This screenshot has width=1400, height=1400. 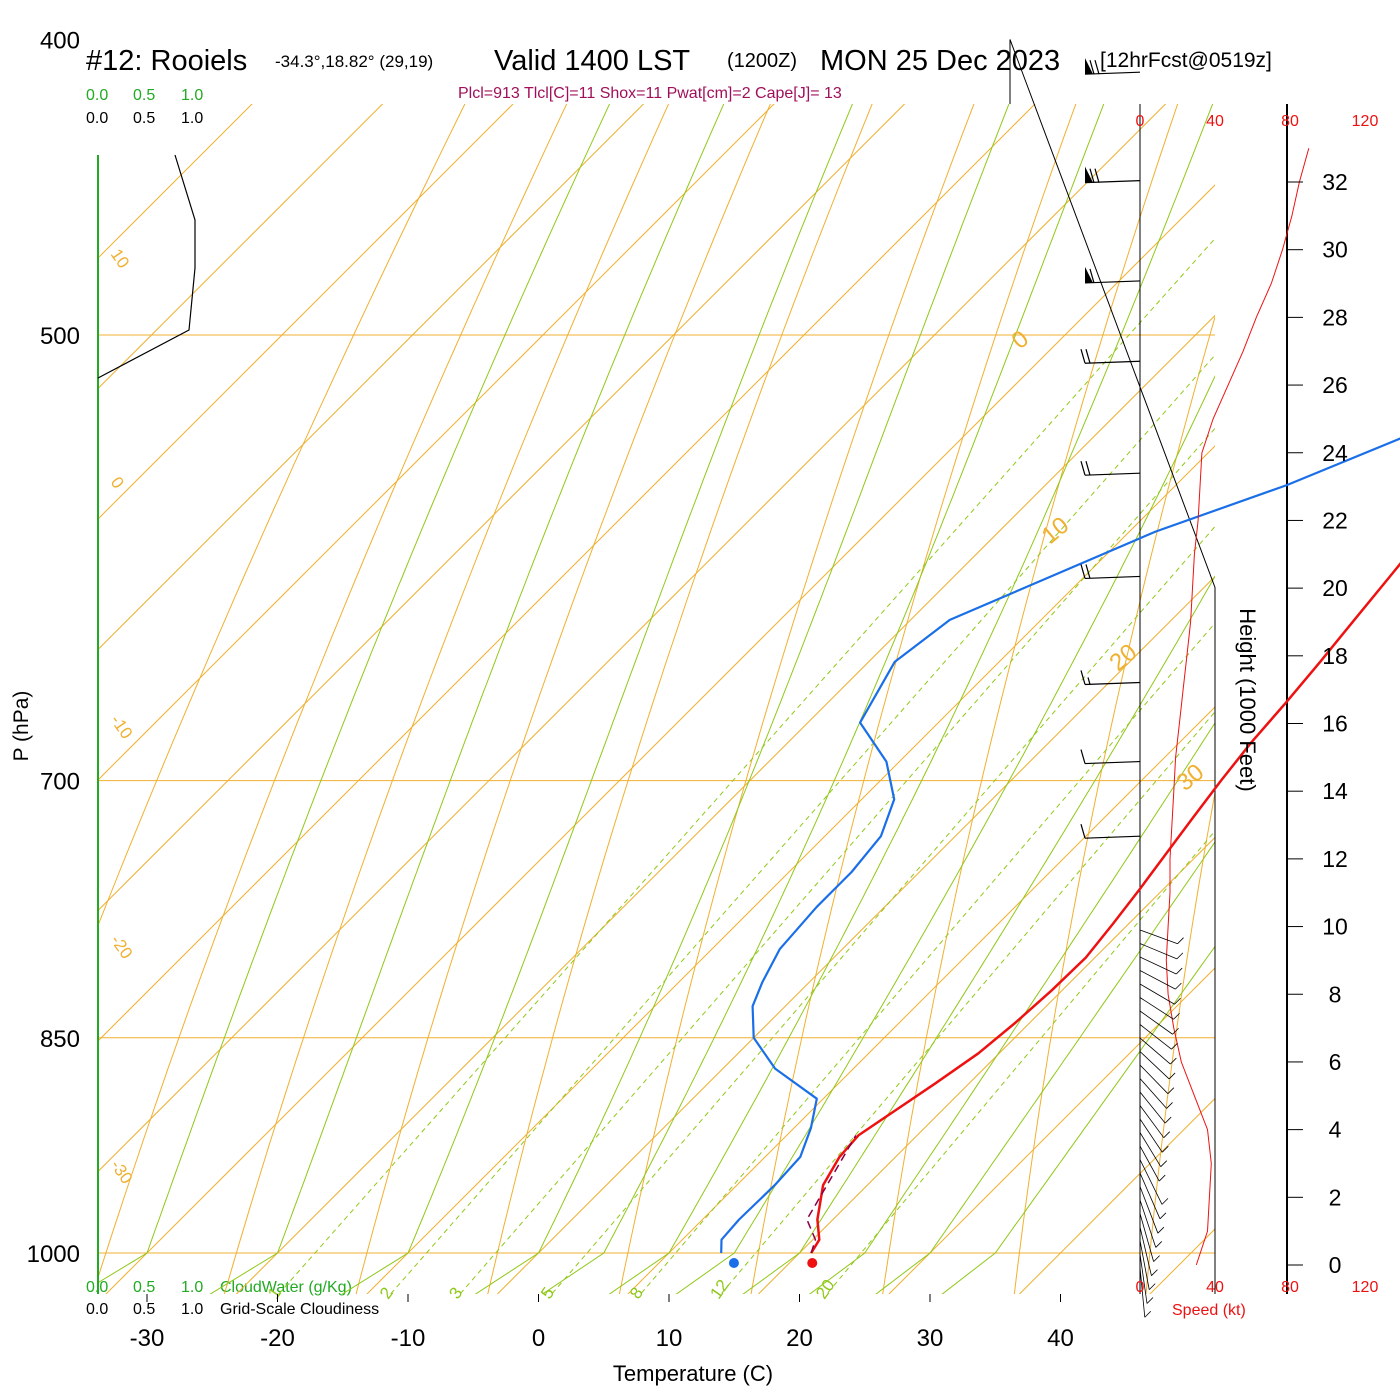 What do you see at coordinates (166, 61) in the screenshot?
I see `station-title: #12: Rooiels` at bounding box center [166, 61].